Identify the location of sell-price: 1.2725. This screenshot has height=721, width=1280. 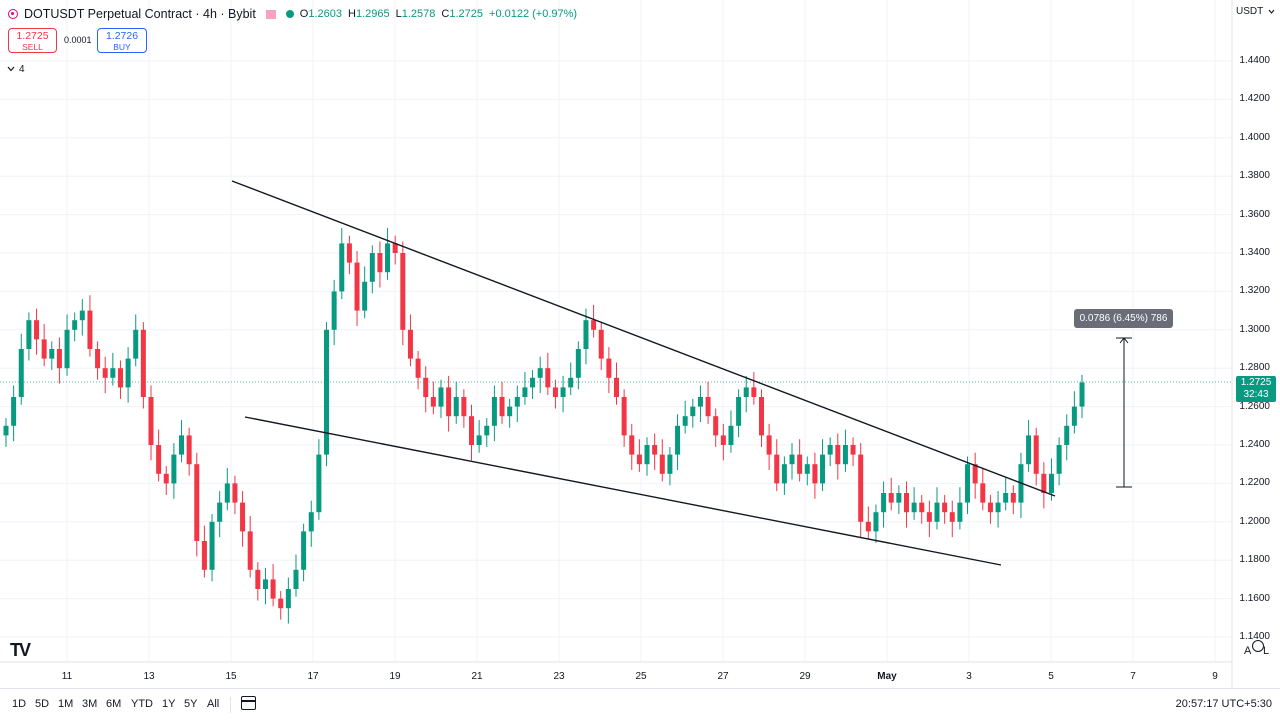
(32, 36).